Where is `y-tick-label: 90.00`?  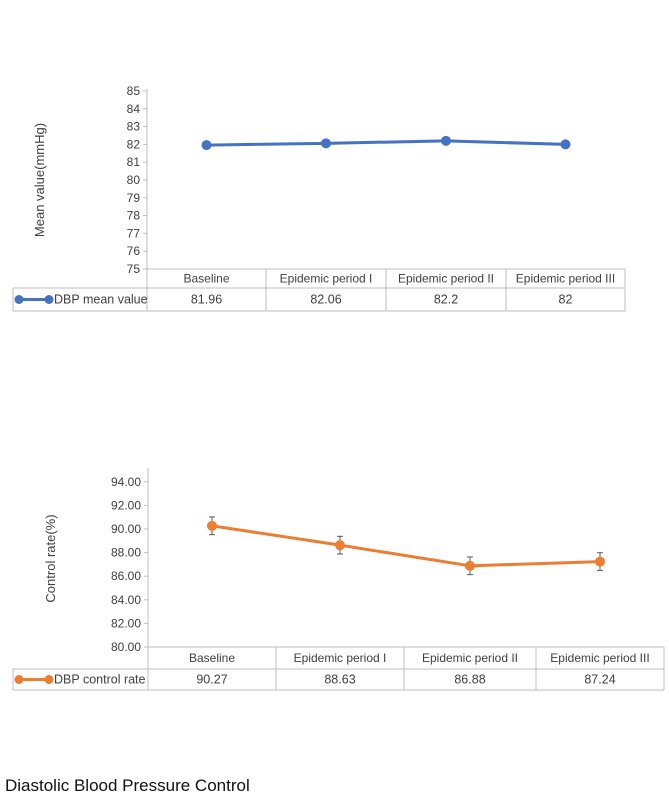
y-tick-label: 90.00 is located at coordinates (126, 529).